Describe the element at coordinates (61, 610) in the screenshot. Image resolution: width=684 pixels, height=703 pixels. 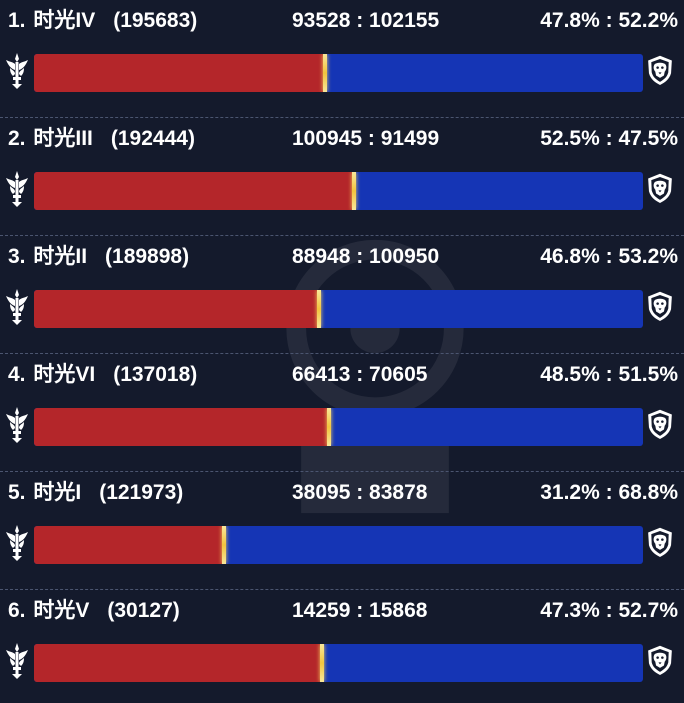
I see `server-name: 时光V` at that location.